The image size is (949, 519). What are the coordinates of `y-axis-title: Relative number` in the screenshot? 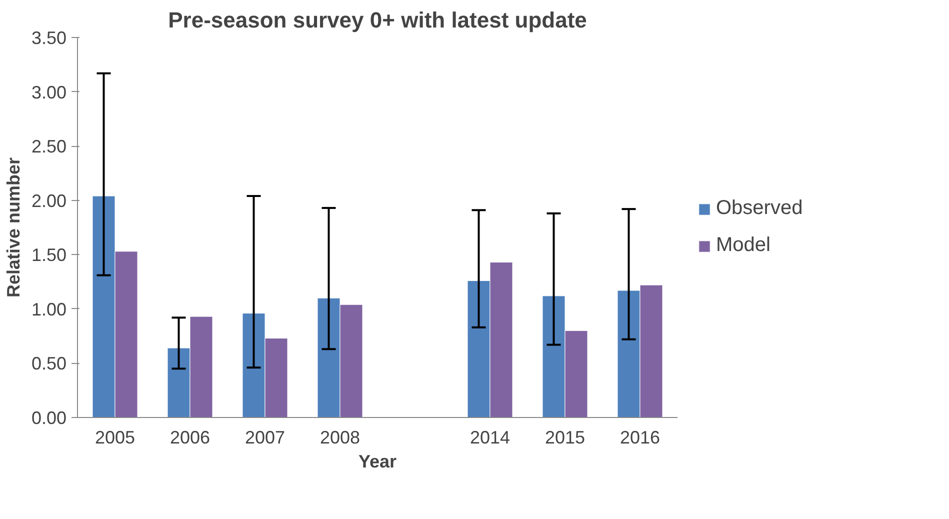 It's located at (13, 227).